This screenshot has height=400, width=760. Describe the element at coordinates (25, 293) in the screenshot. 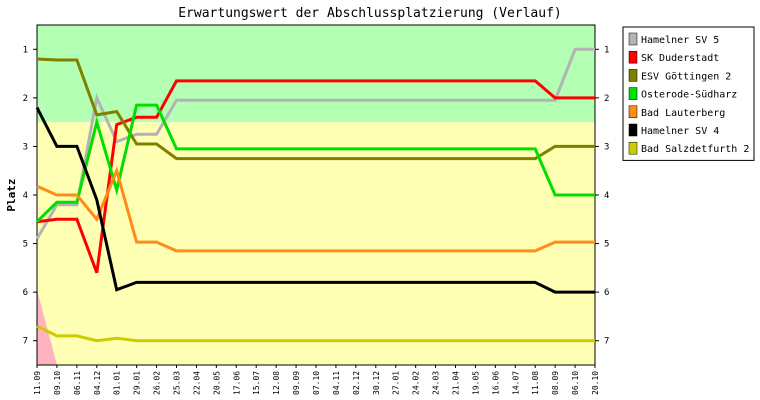

I see `y-tick-label-left: 6` at that location.